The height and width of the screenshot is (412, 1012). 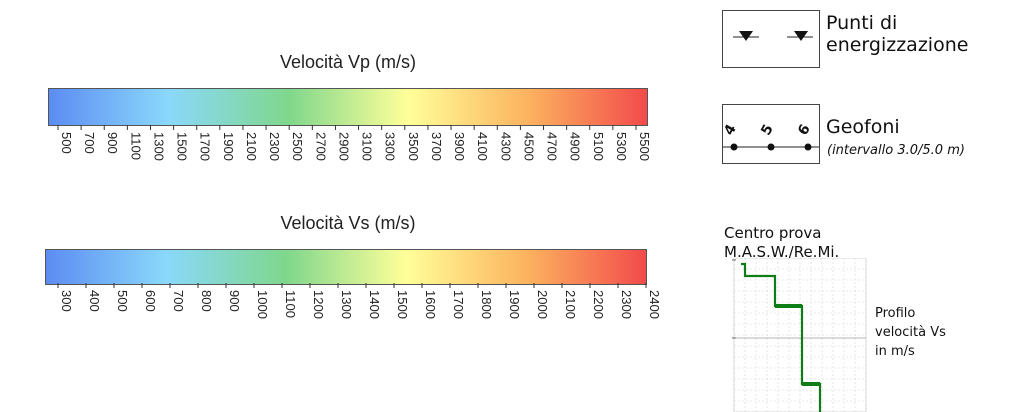 I want to click on vp-tick-label: 5500, so click(x=644, y=146).